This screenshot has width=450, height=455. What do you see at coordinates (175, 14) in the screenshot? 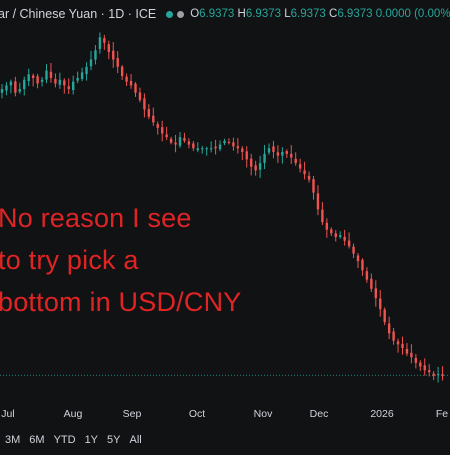
I see `status-dots` at bounding box center [175, 14].